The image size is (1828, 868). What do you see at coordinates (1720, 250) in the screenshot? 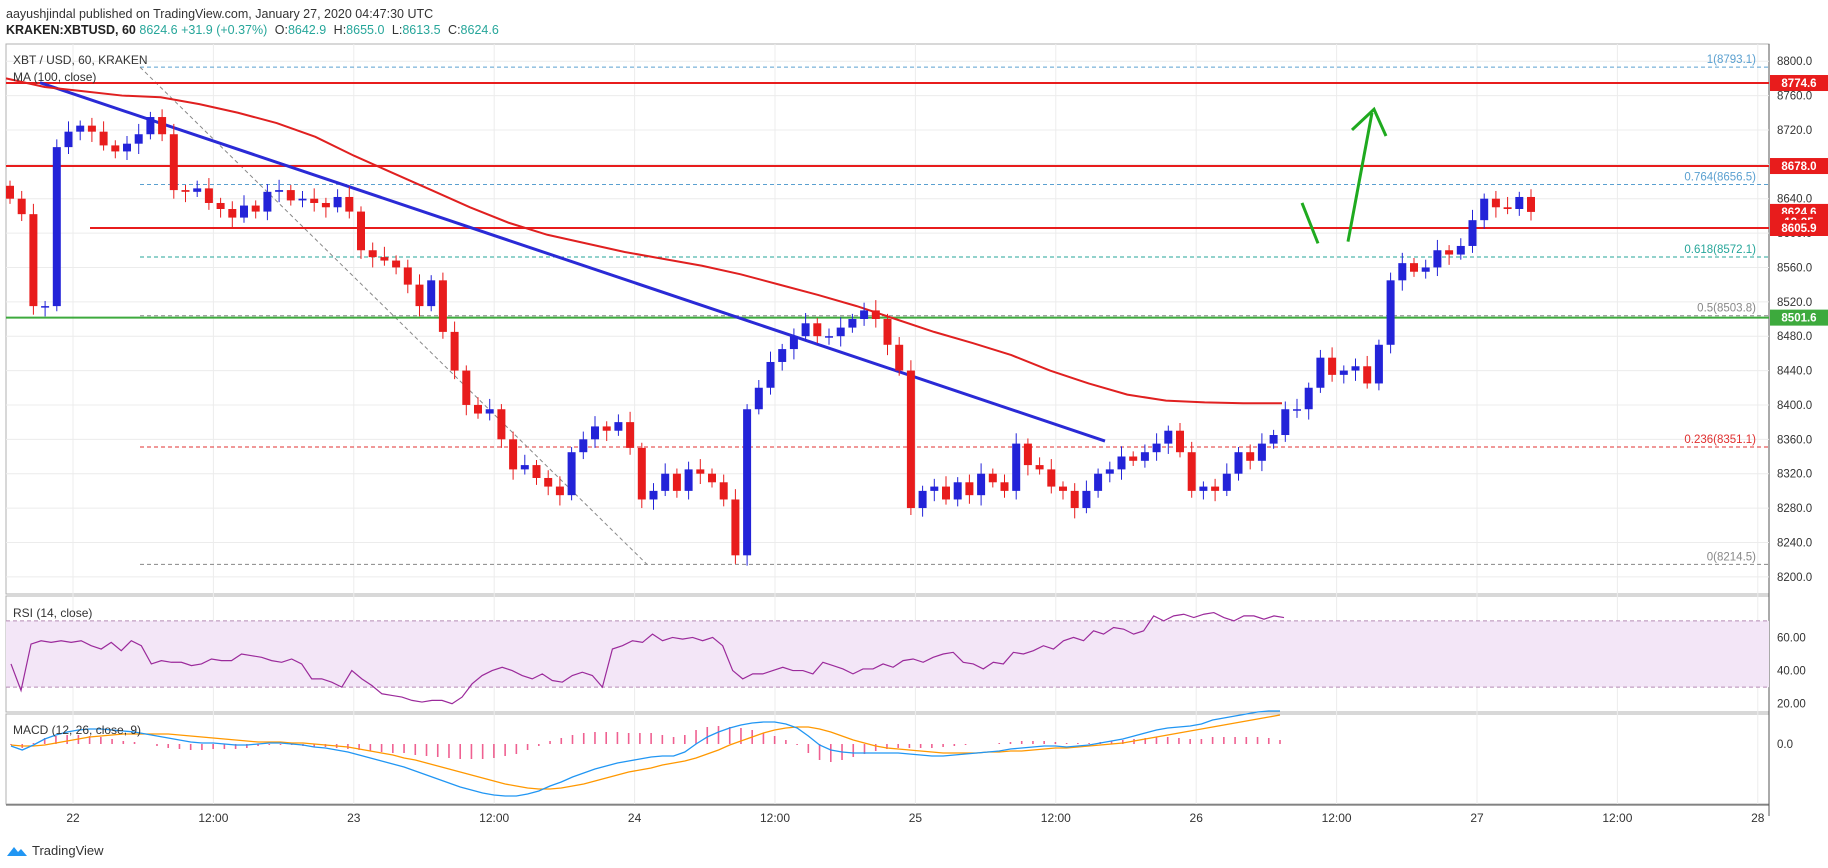
I see `fib-level-label: 0.618(8572.1)` at bounding box center [1720, 250].